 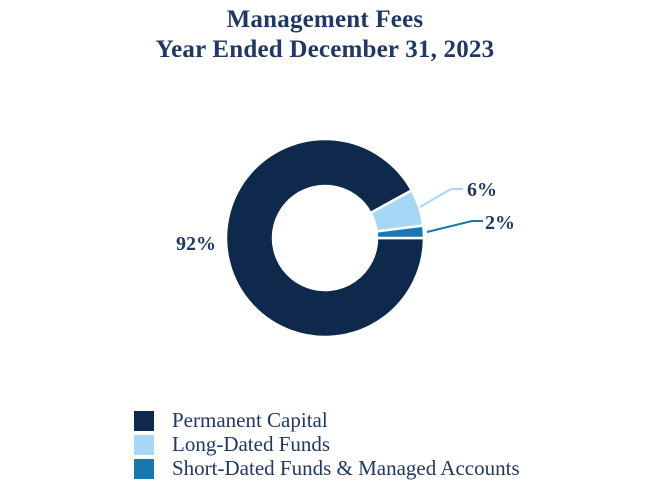 I want to click on legend-item-long-dated-funds: Long-Dated Funds, so click(x=327, y=444).